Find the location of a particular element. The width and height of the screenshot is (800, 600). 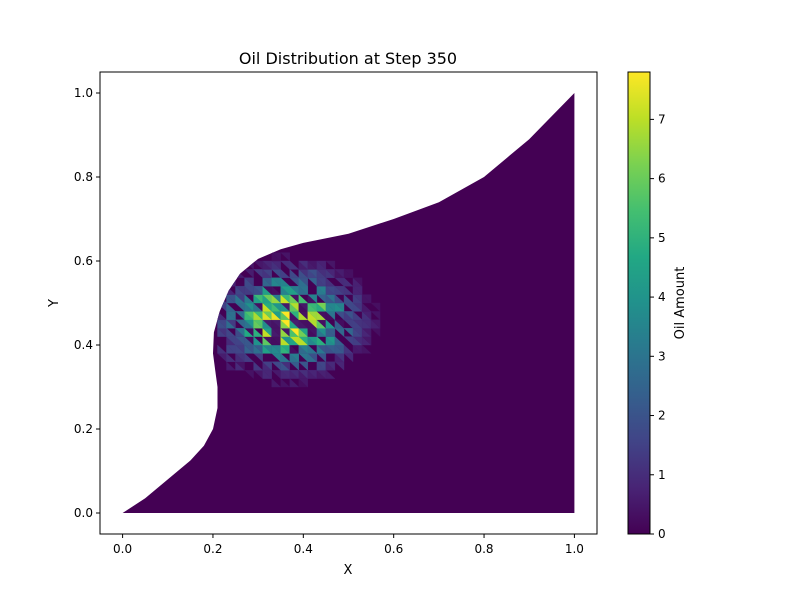

y-tick-label: 0.2 is located at coordinates (83, 429).